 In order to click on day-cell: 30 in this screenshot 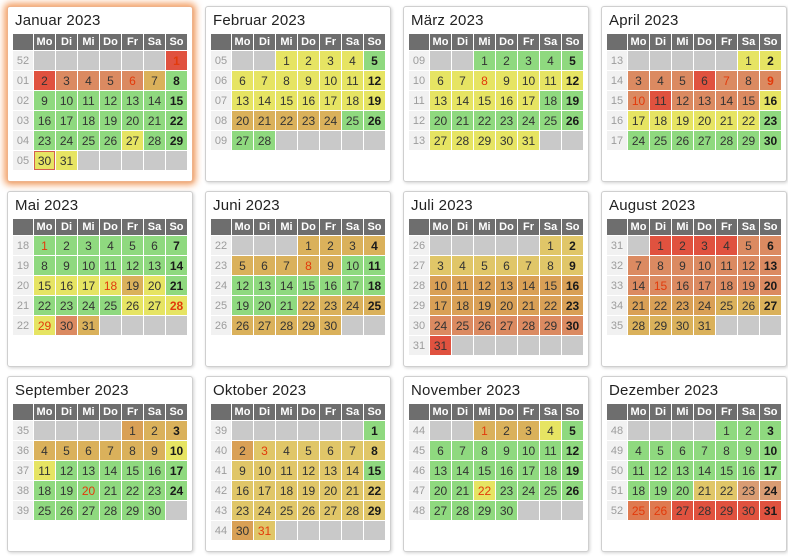, I will do `click(682, 325)`.